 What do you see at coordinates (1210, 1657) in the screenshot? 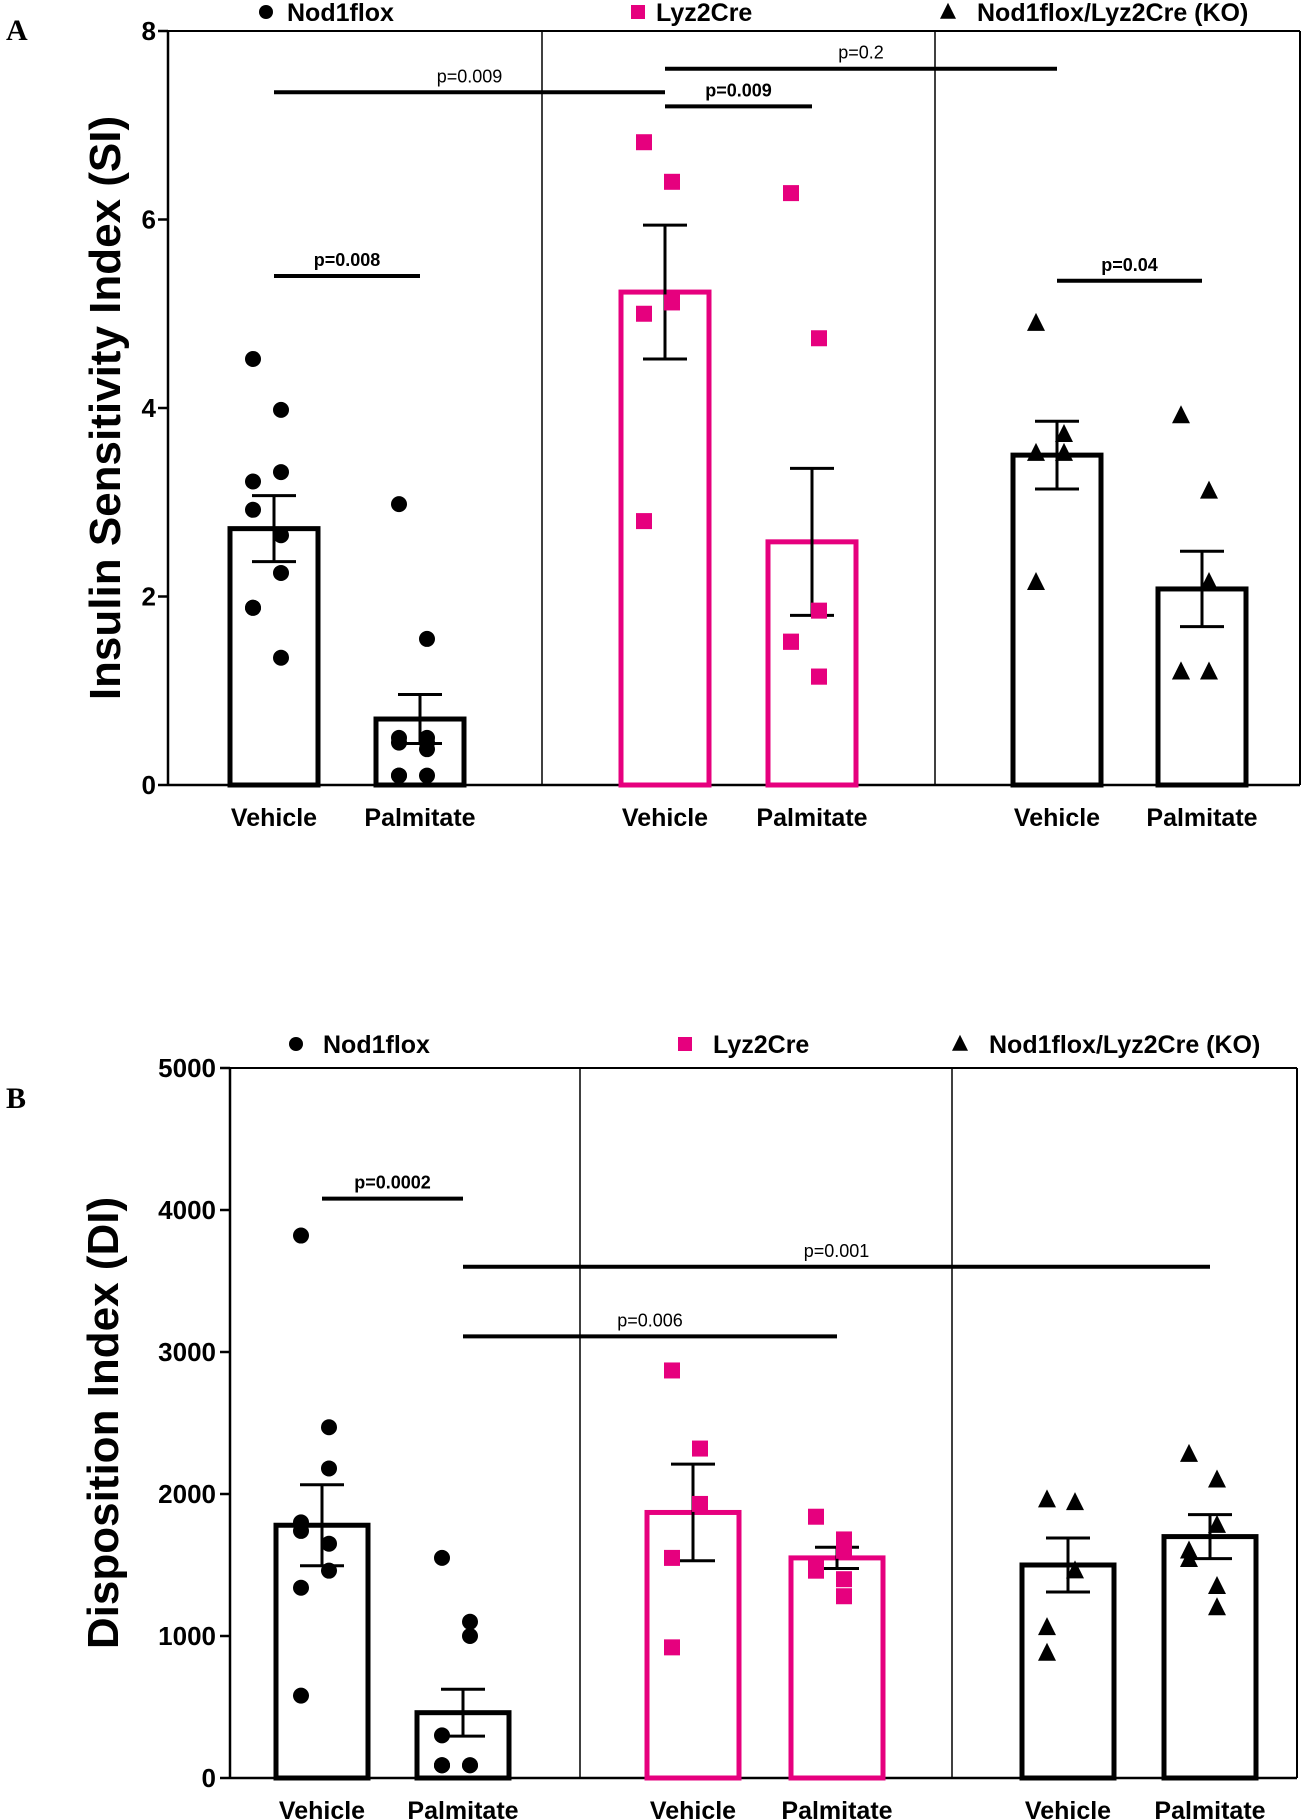
I see `bar-3-palmitate` at bounding box center [1210, 1657].